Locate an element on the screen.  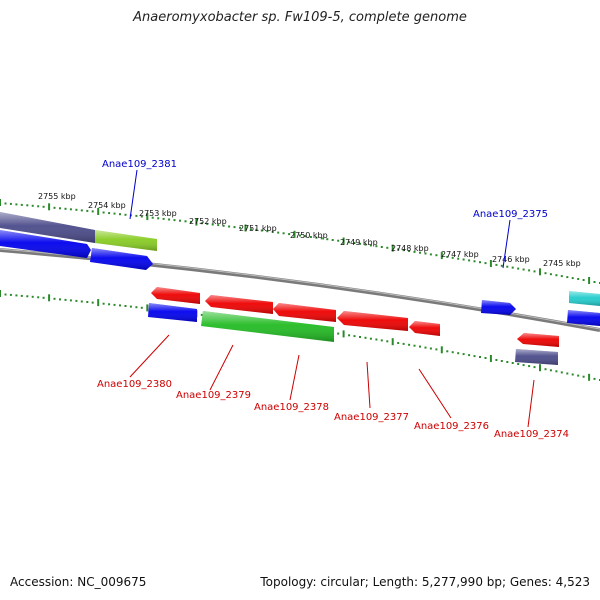
gene-label: Anae109_2381 is located at coordinates (139, 164).